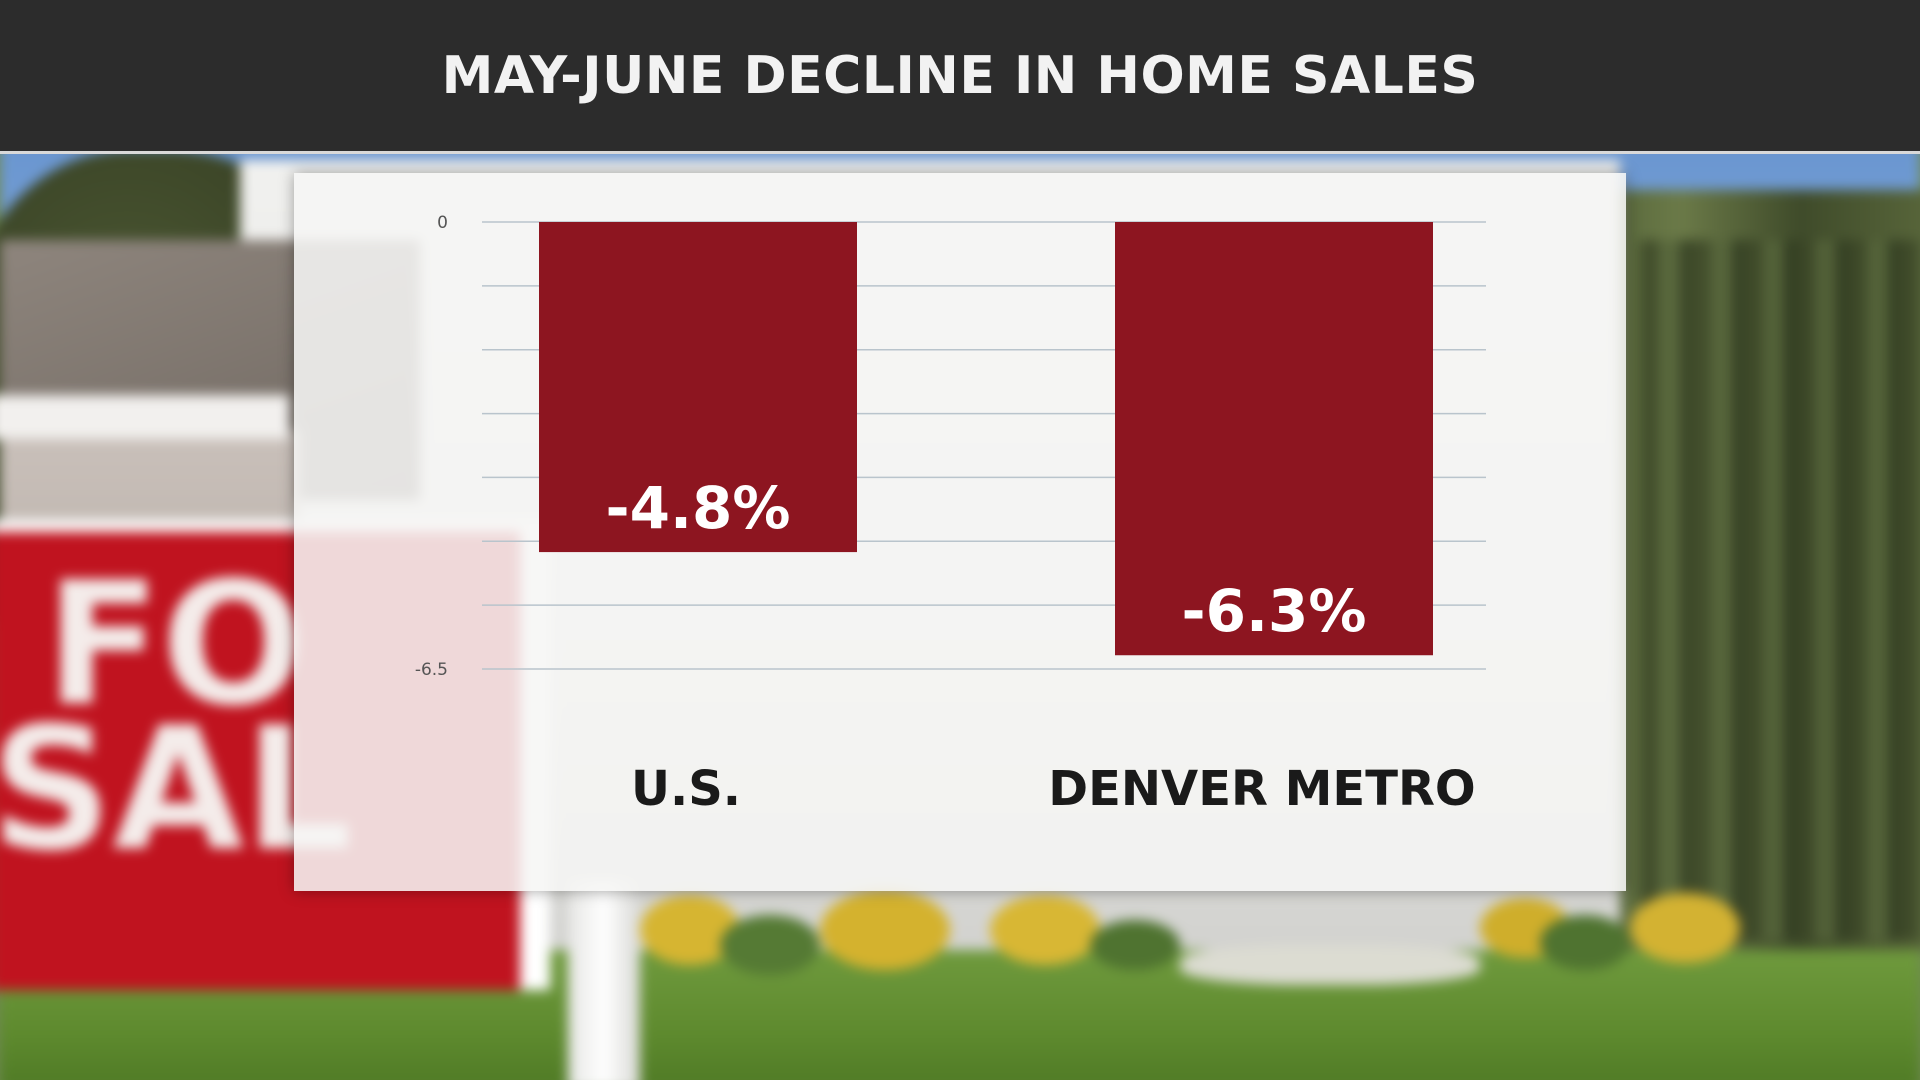  Describe the element at coordinates (175, 645) in the screenshot. I see `sign-text-line1: FO` at that location.